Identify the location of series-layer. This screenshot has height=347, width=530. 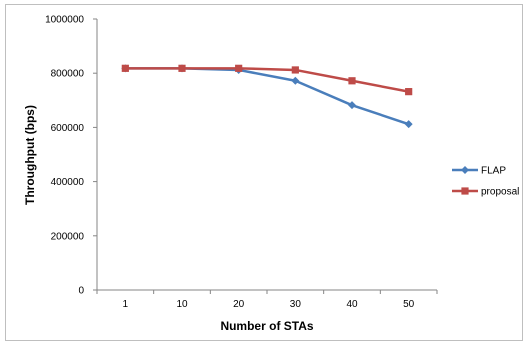
(267, 96).